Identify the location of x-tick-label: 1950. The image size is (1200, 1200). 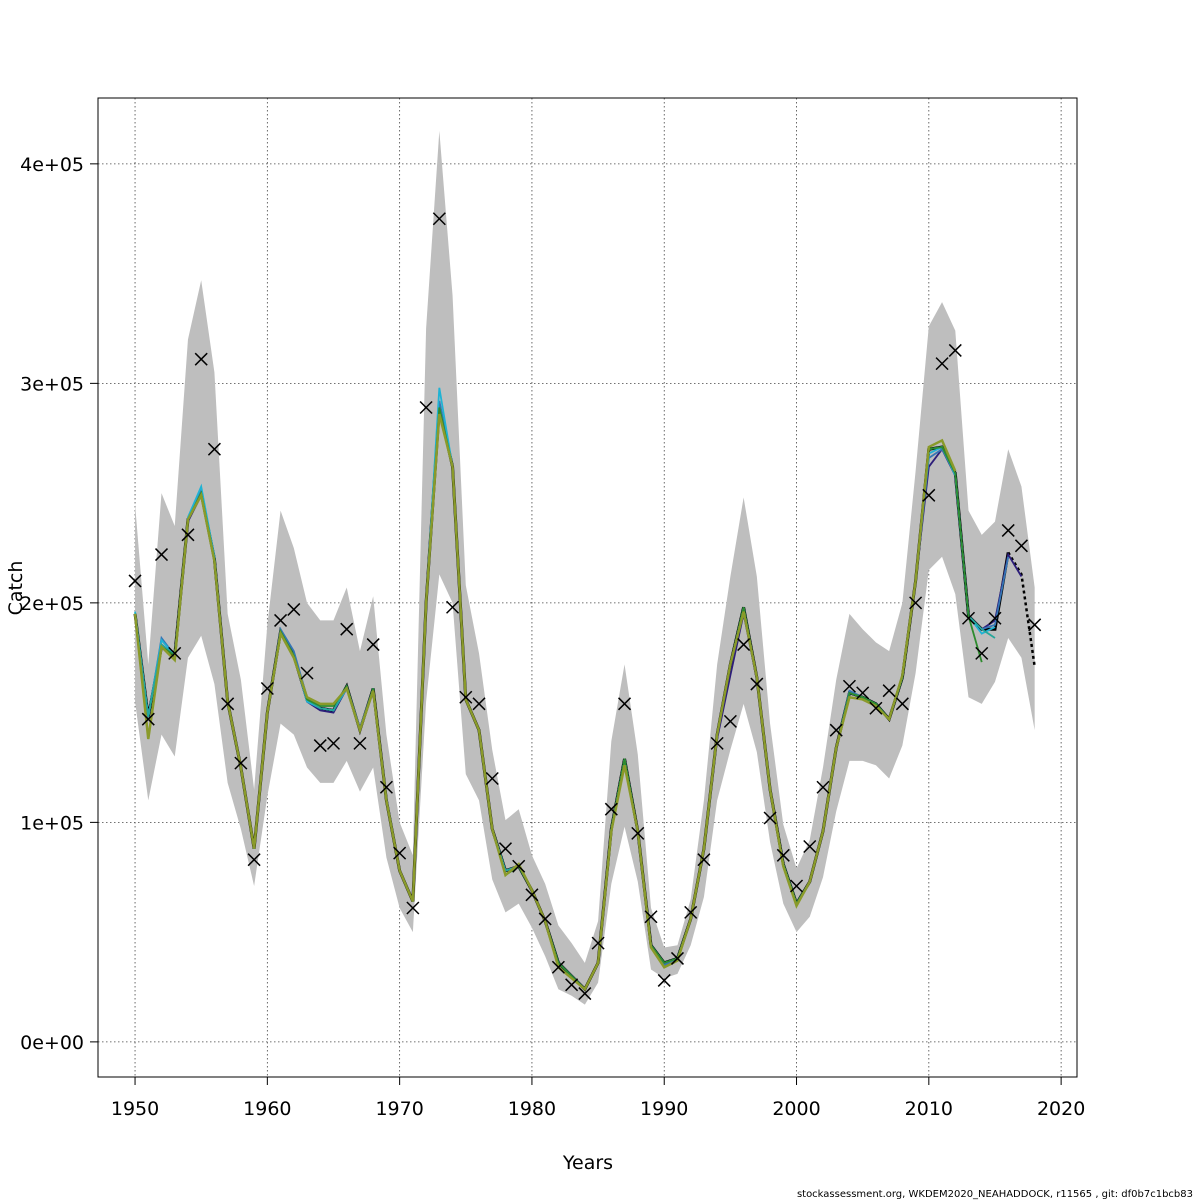
(135, 1109).